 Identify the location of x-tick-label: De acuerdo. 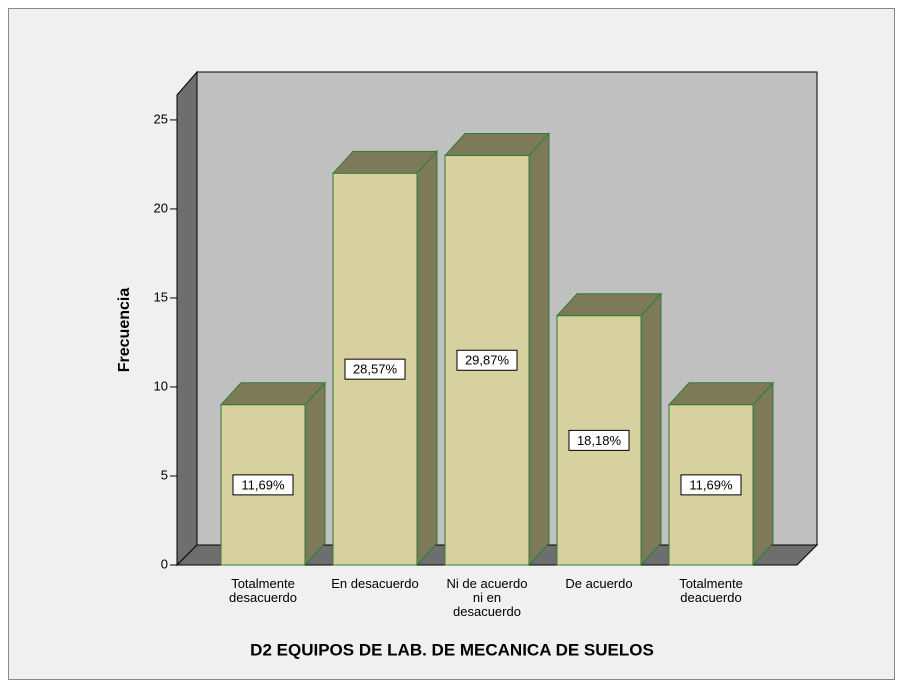
(599, 583).